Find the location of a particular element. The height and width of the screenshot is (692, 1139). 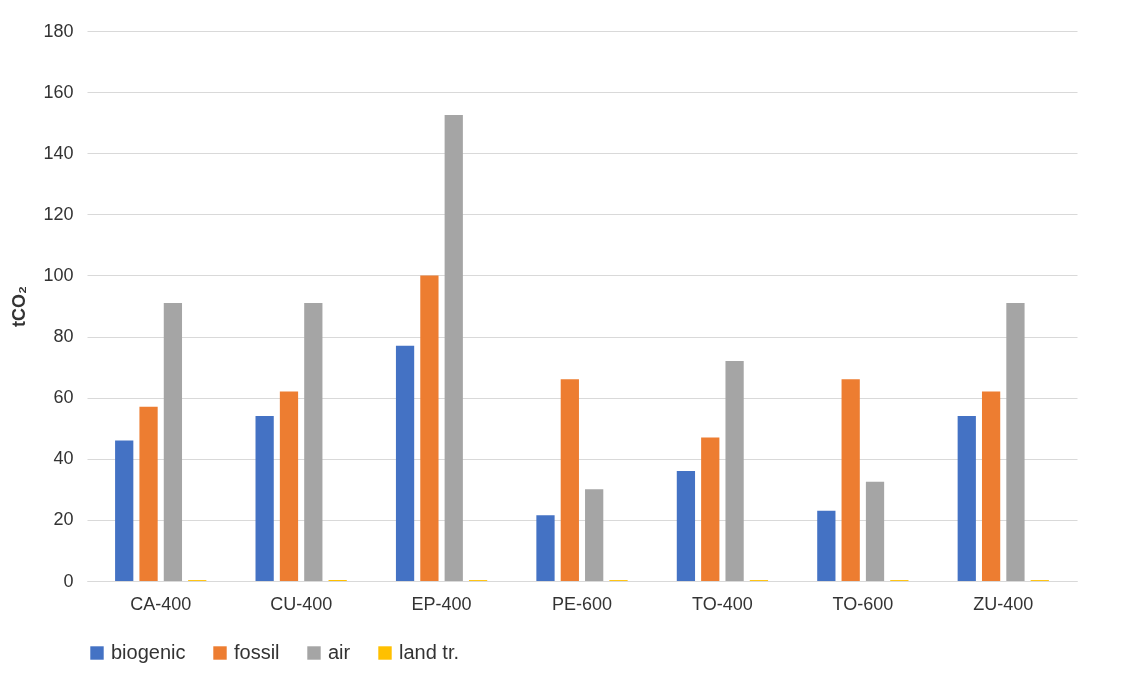

y-tick-label: 60 is located at coordinates (63, 397).